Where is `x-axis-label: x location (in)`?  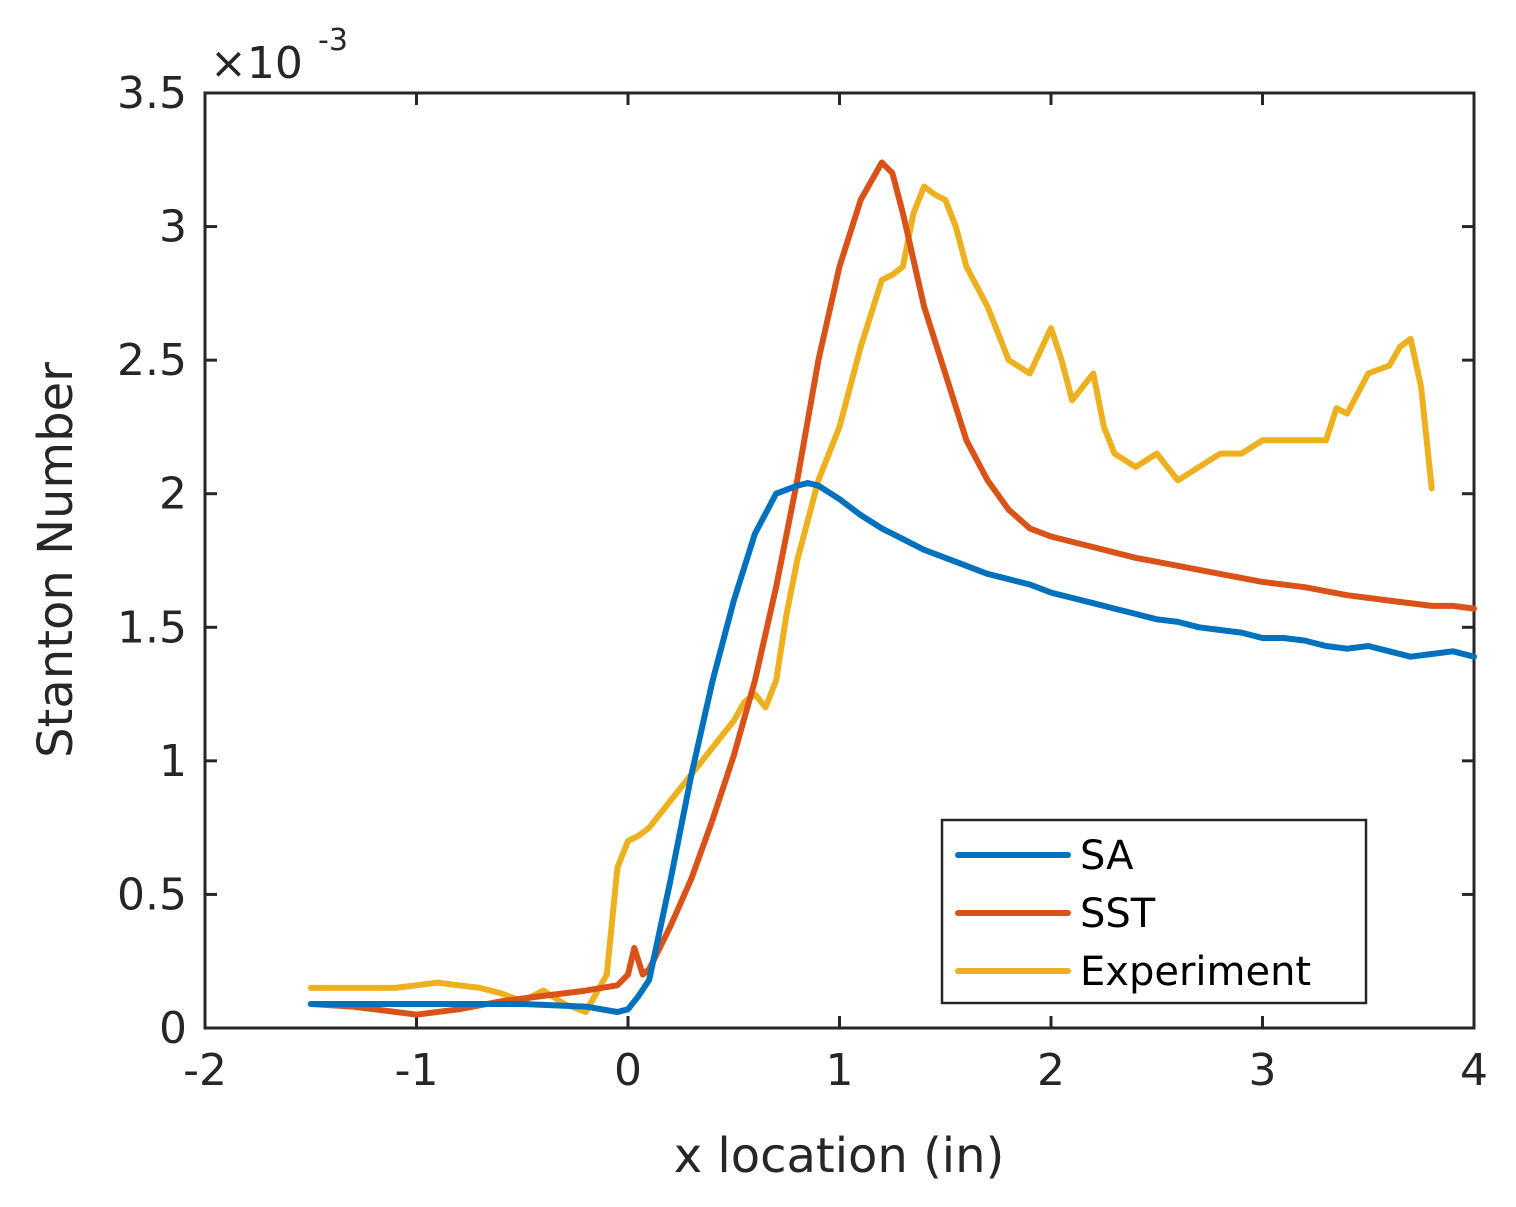
x-axis-label: x location (in) is located at coordinates (839, 1156).